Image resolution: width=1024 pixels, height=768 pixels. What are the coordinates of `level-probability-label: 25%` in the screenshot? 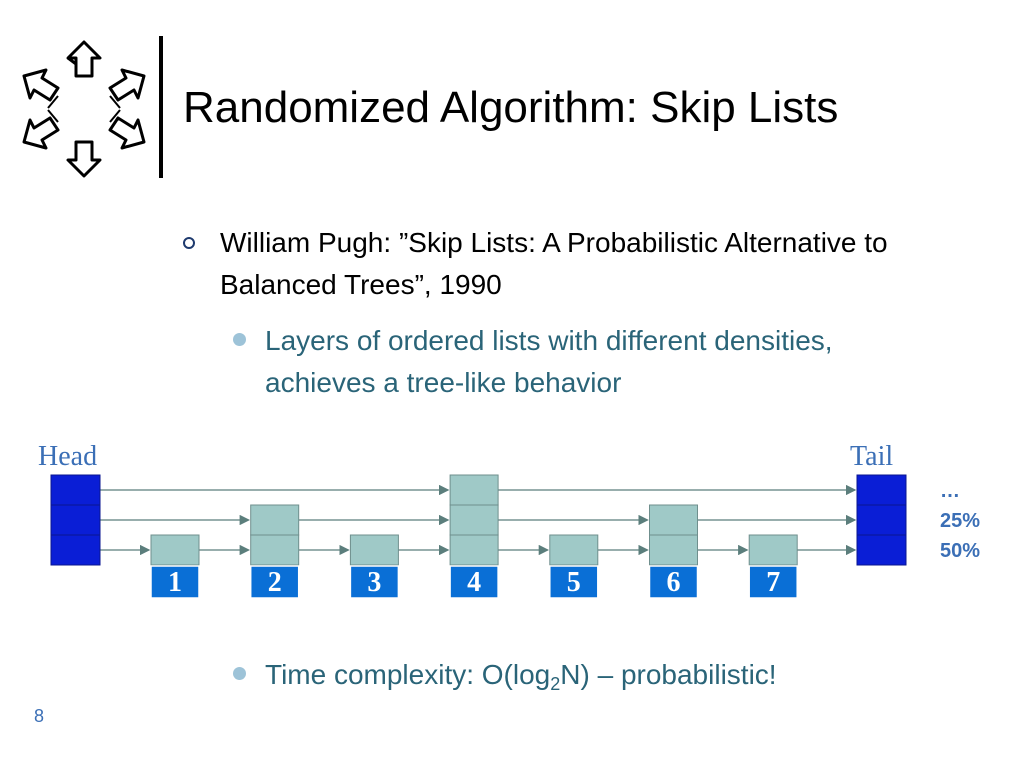 It's located at (960, 521).